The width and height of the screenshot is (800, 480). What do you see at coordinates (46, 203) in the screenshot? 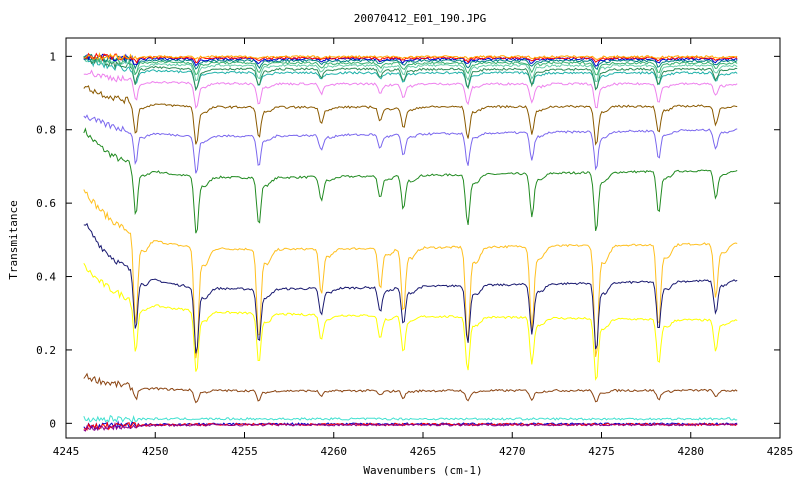
I see `y-tick-label: 0.6` at bounding box center [46, 203].